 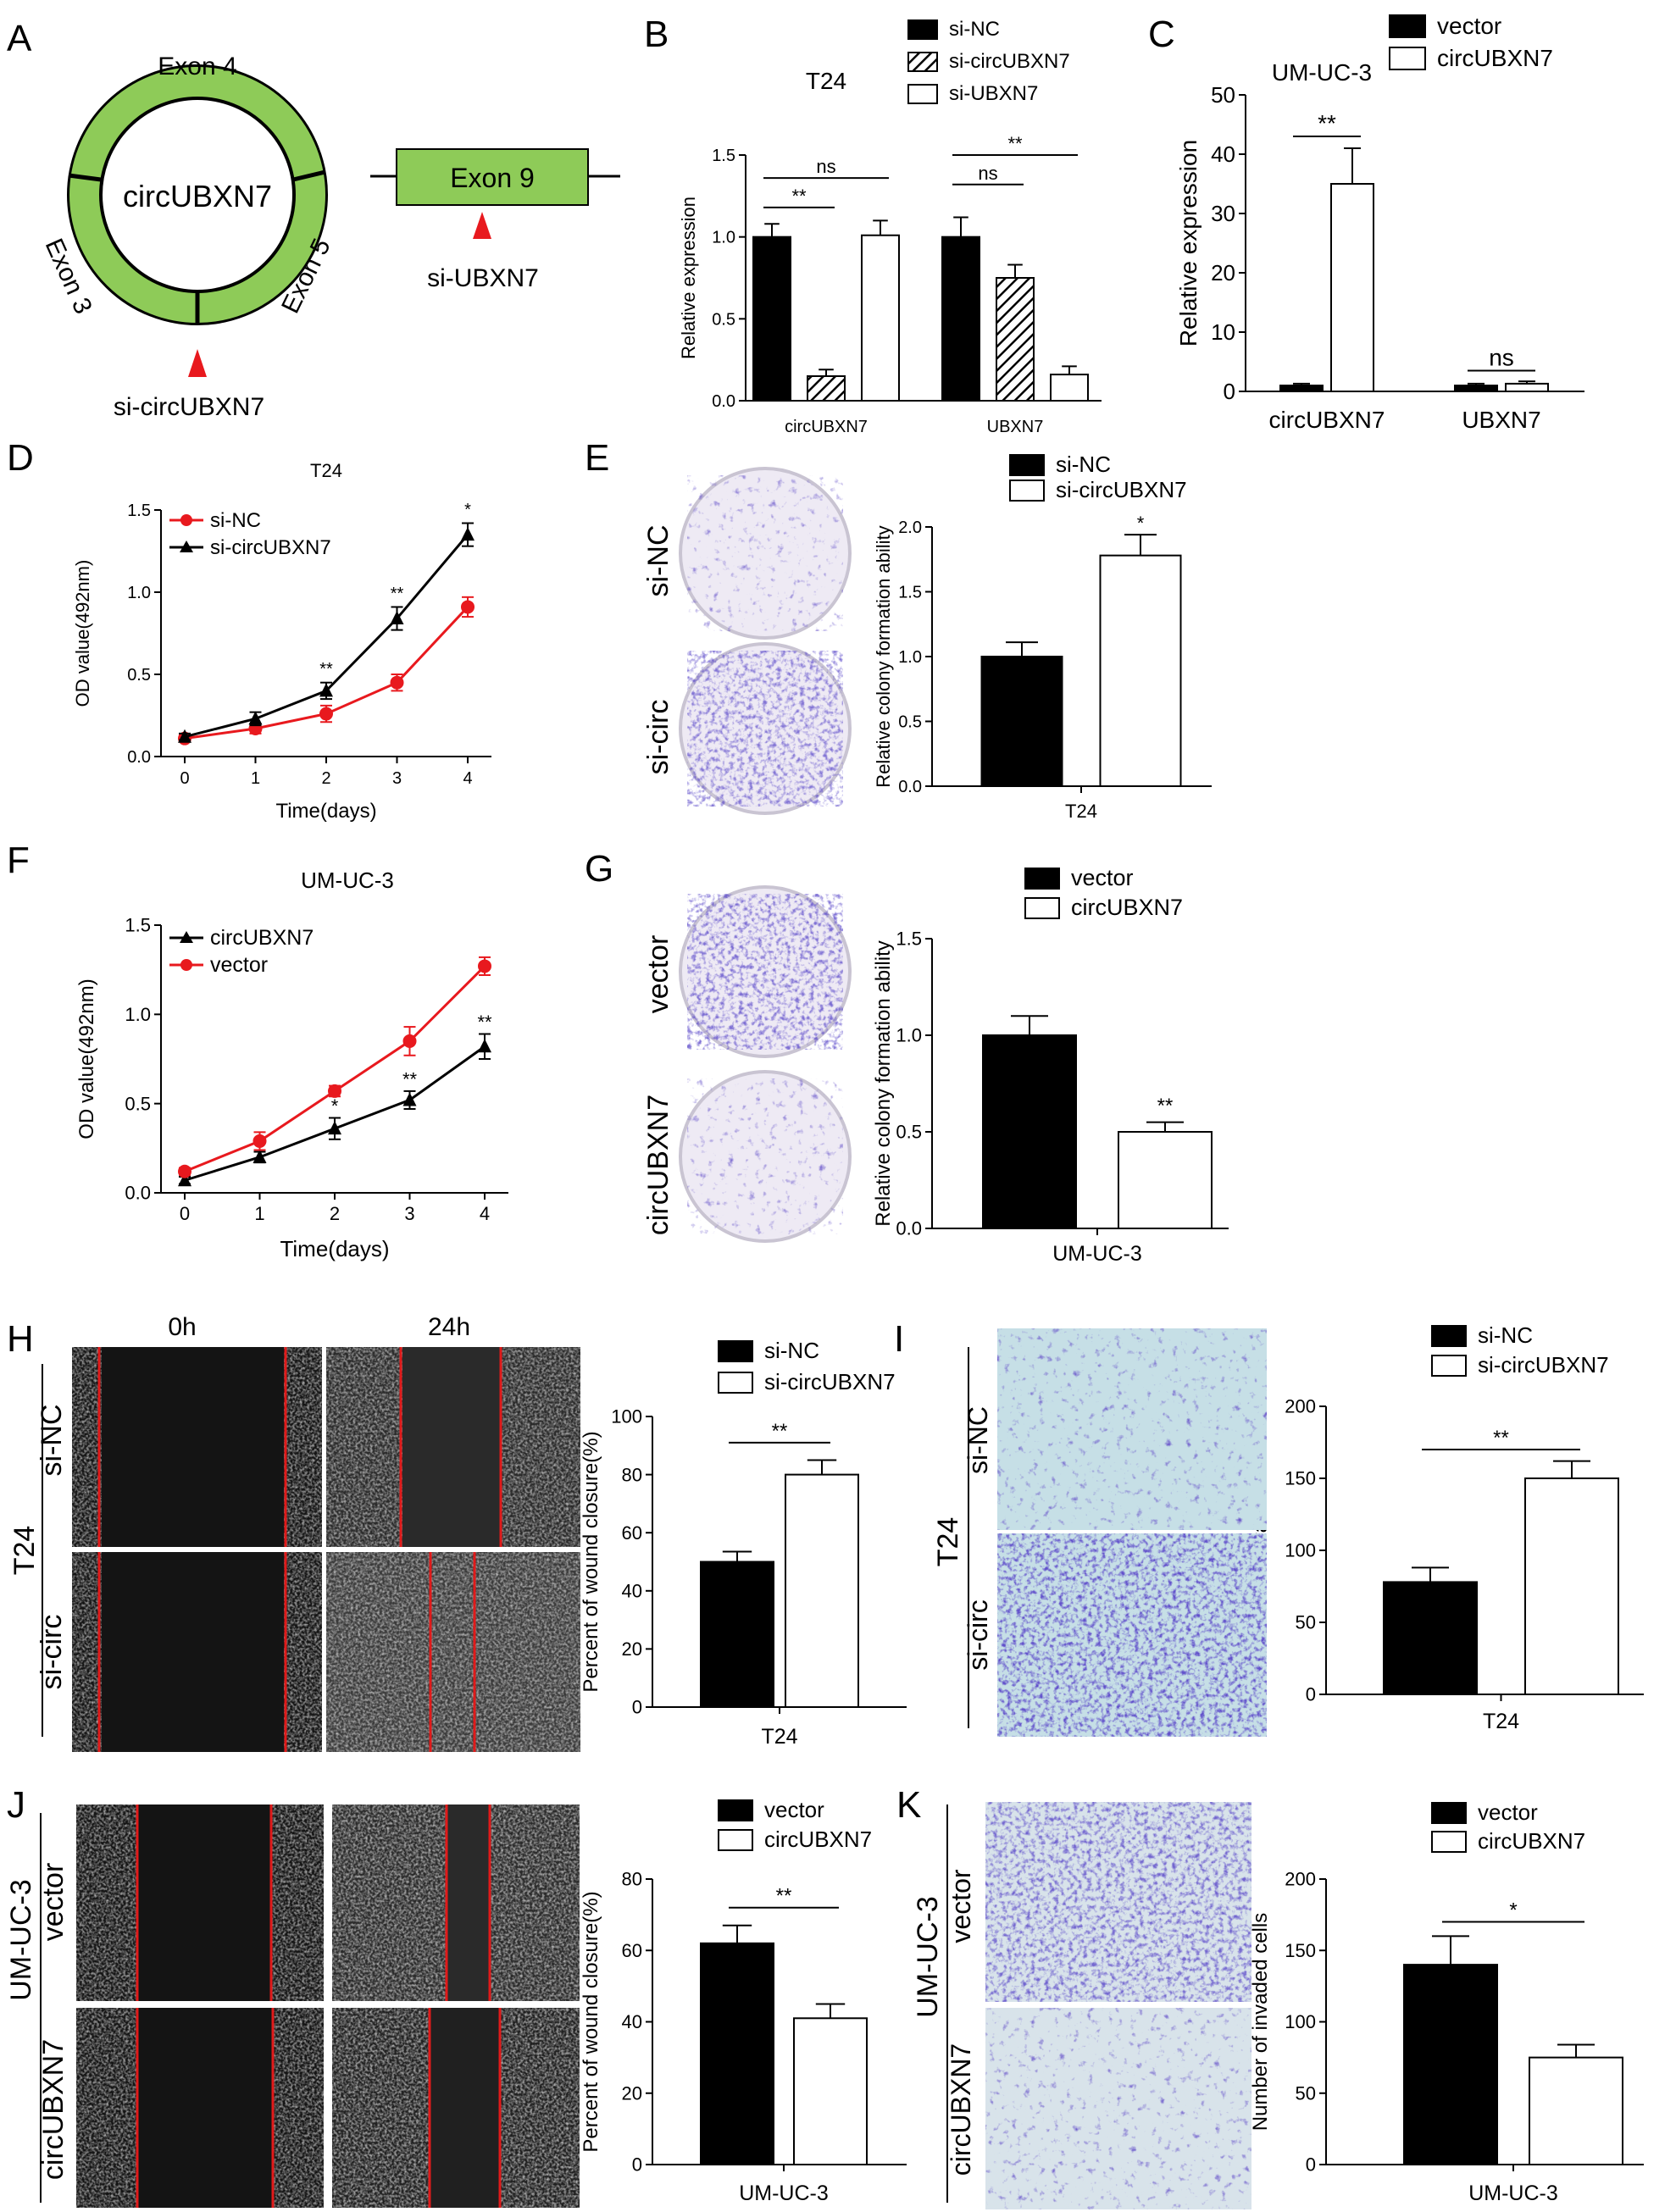 What do you see at coordinates (747, 1064) in the screenshot?
I see `colony-plates-g: vector circUBXN7` at bounding box center [747, 1064].